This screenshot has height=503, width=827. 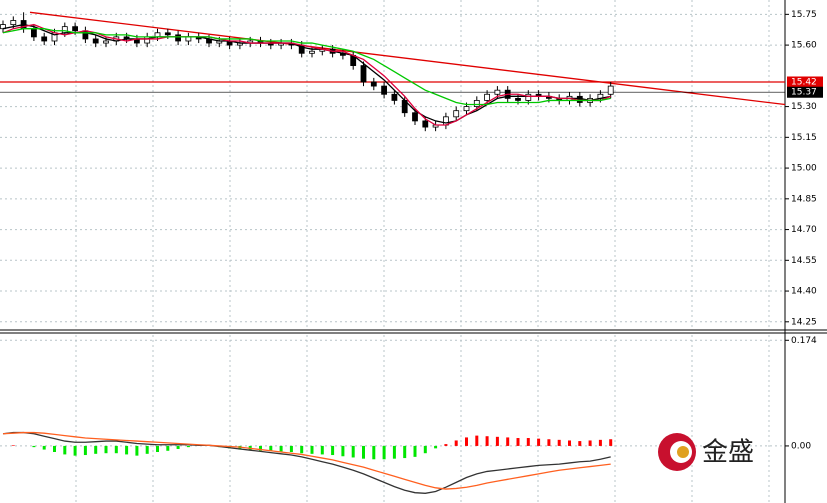 What do you see at coordinates (804, 199) in the screenshot?
I see `y-tick-label: 14.85` at bounding box center [804, 199].